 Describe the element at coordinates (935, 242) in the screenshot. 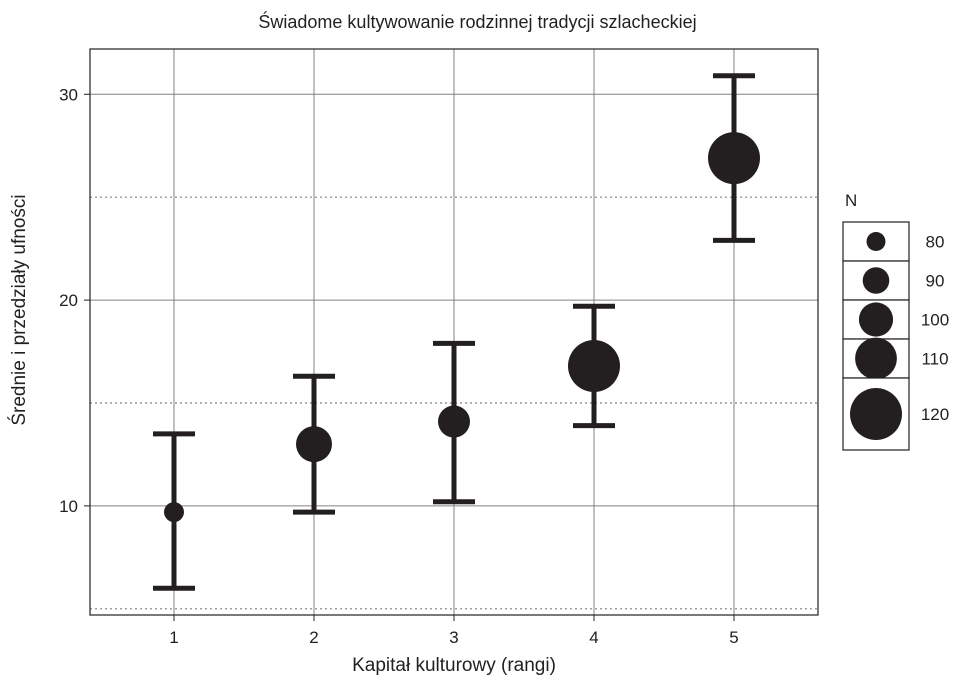

I see `legend-label-80: 80` at that location.